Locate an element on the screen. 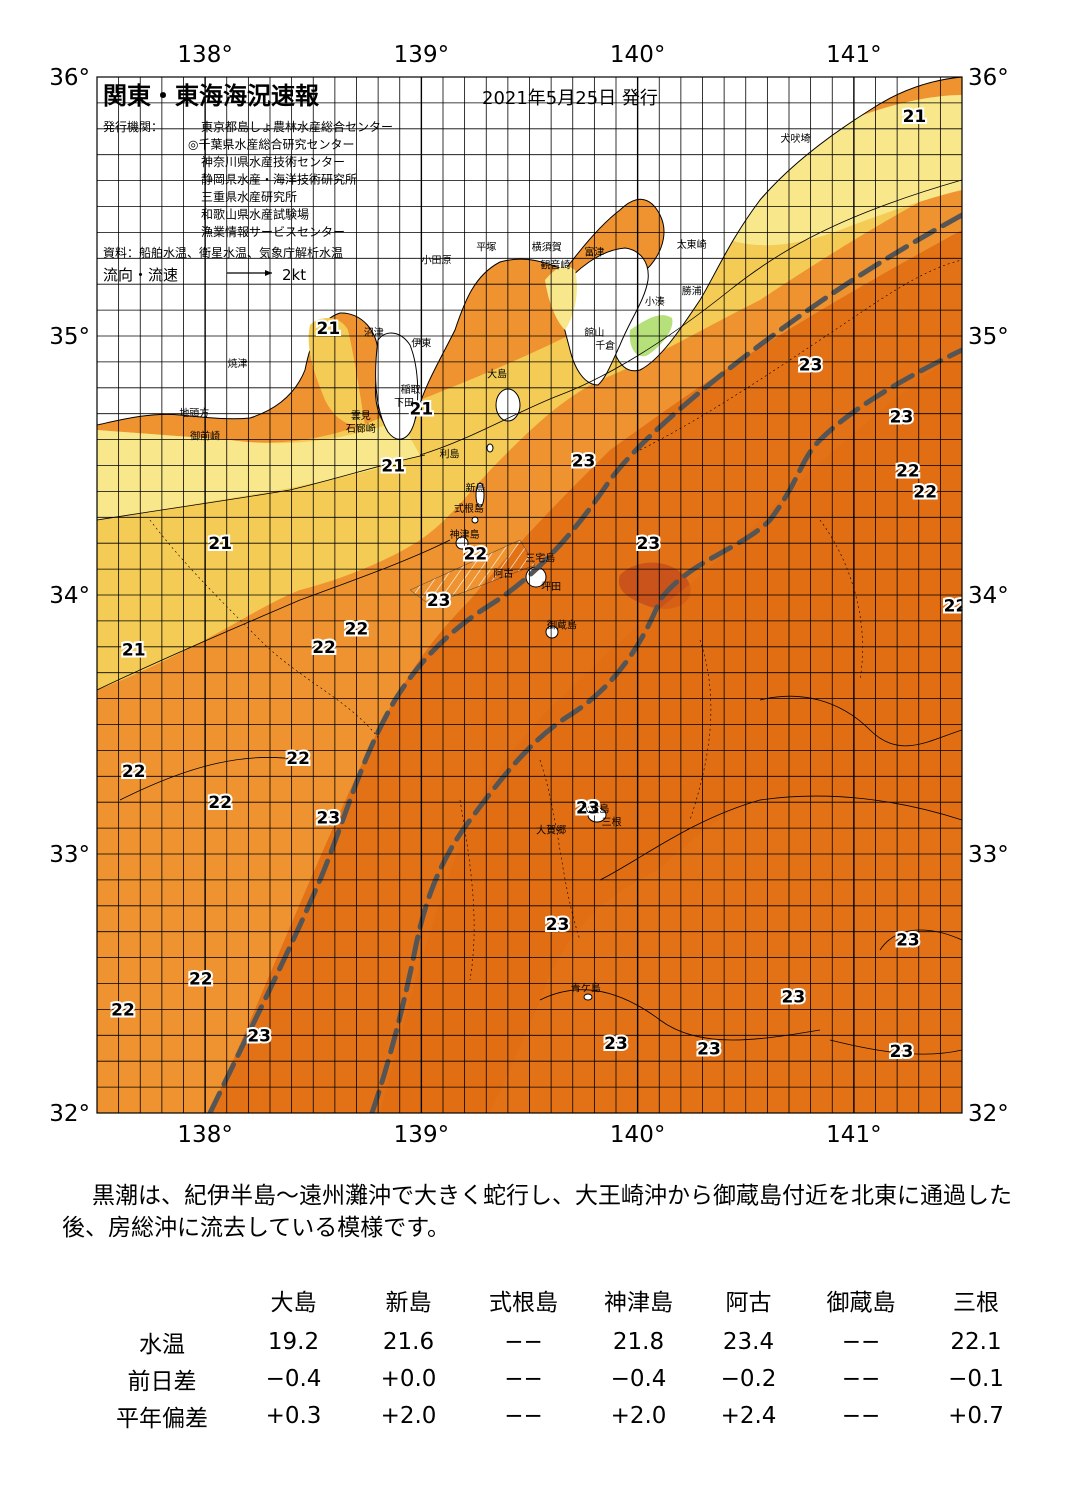 The image size is (1065, 1505). place-label: 下田 is located at coordinates (404, 403).